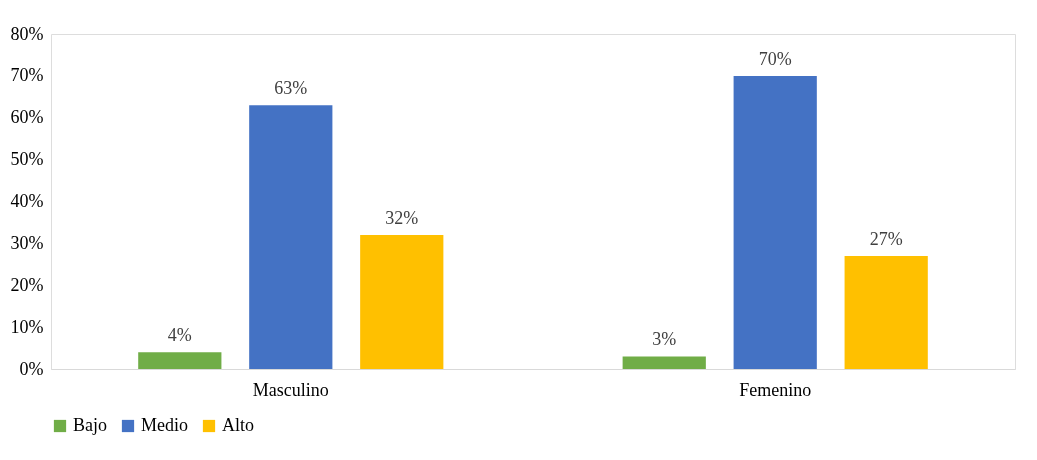  What do you see at coordinates (27, 33) in the screenshot?
I see `y-tick-label: 80%` at bounding box center [27, 33].